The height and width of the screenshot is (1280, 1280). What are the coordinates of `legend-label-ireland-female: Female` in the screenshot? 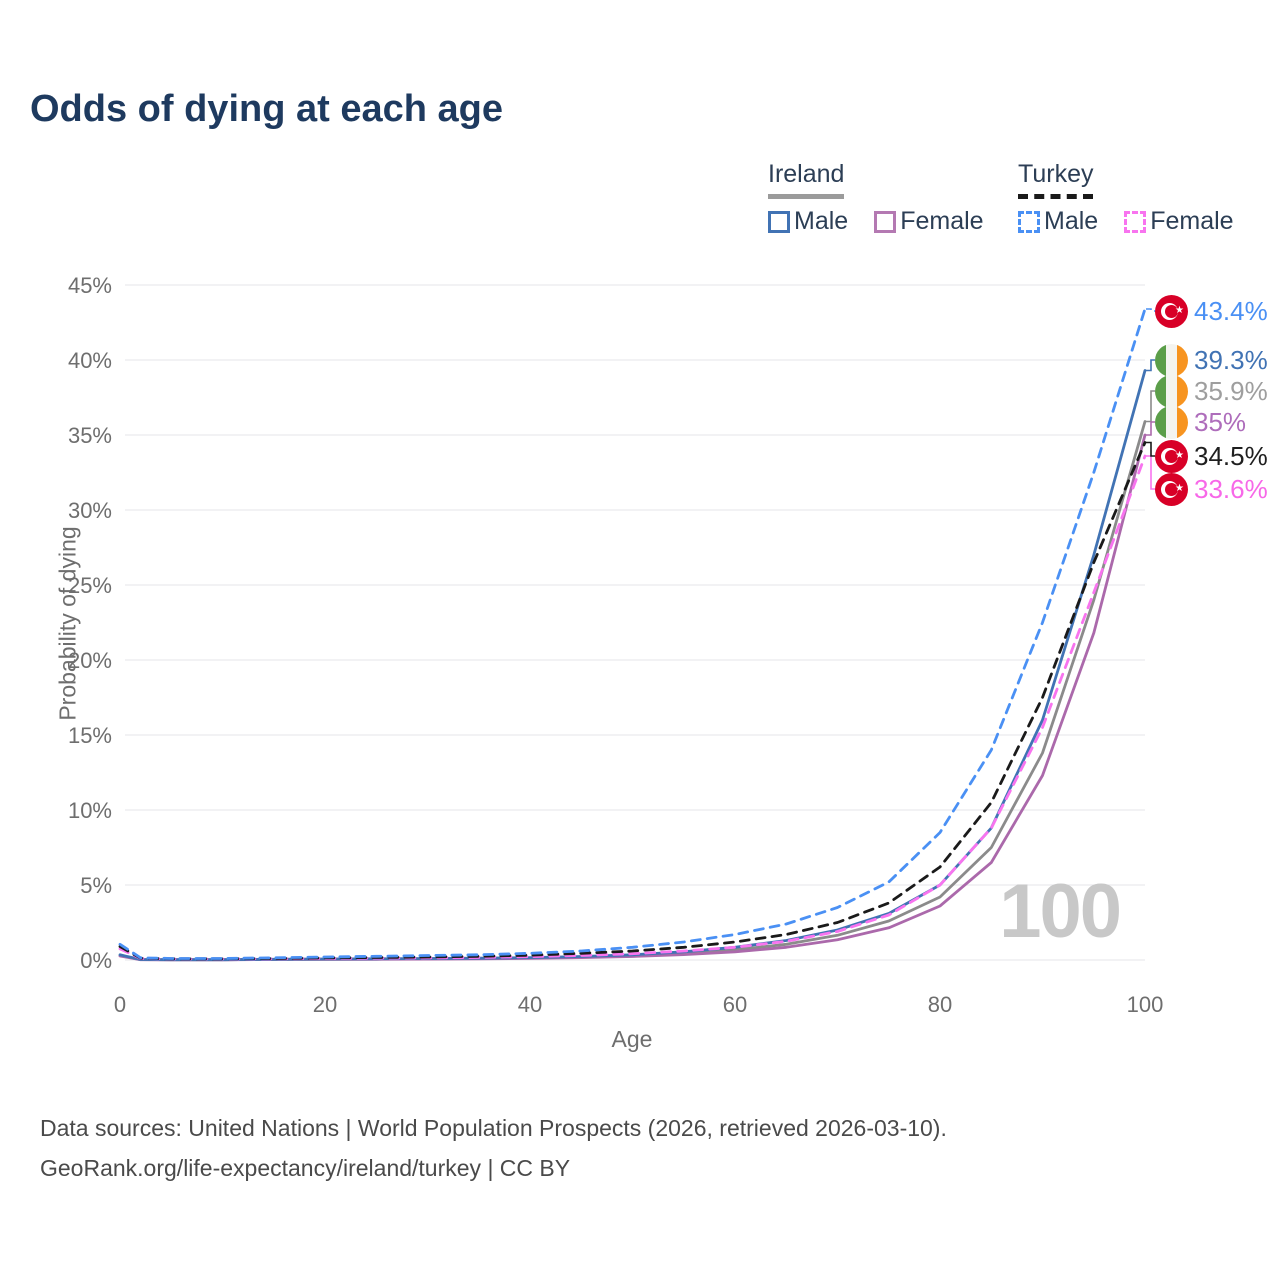 It's located at (942, 221).